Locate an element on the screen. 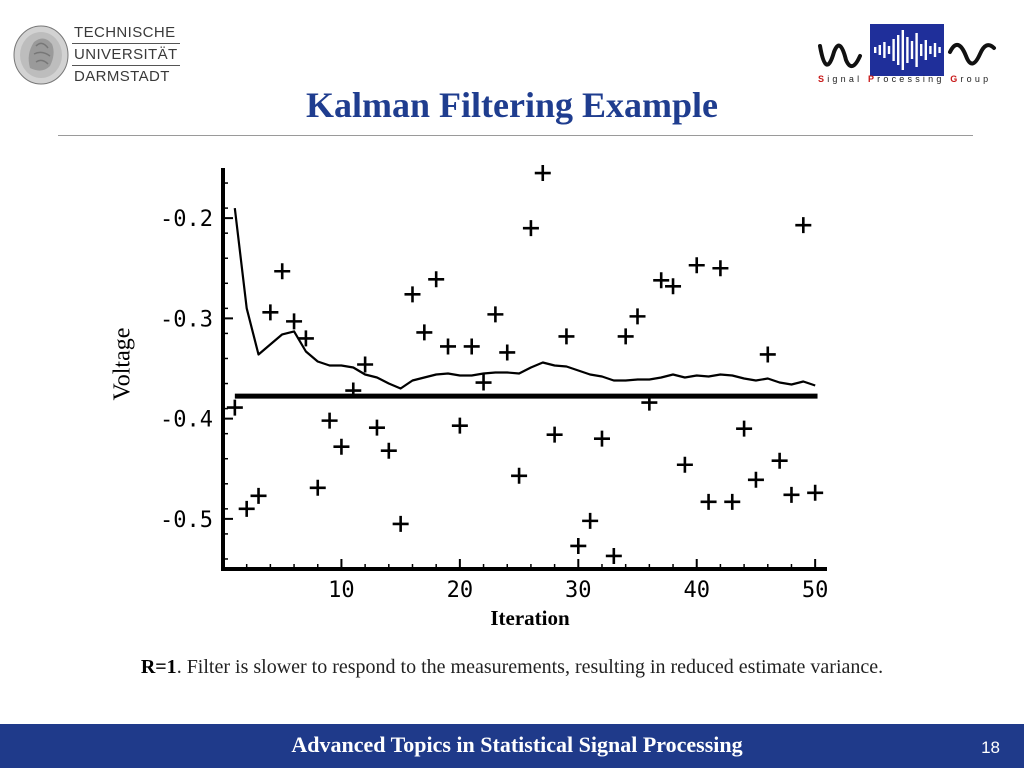 This screenshot has width=1024, height=768. y-tick-label: -0.4 is located at coordinates (186, 420).